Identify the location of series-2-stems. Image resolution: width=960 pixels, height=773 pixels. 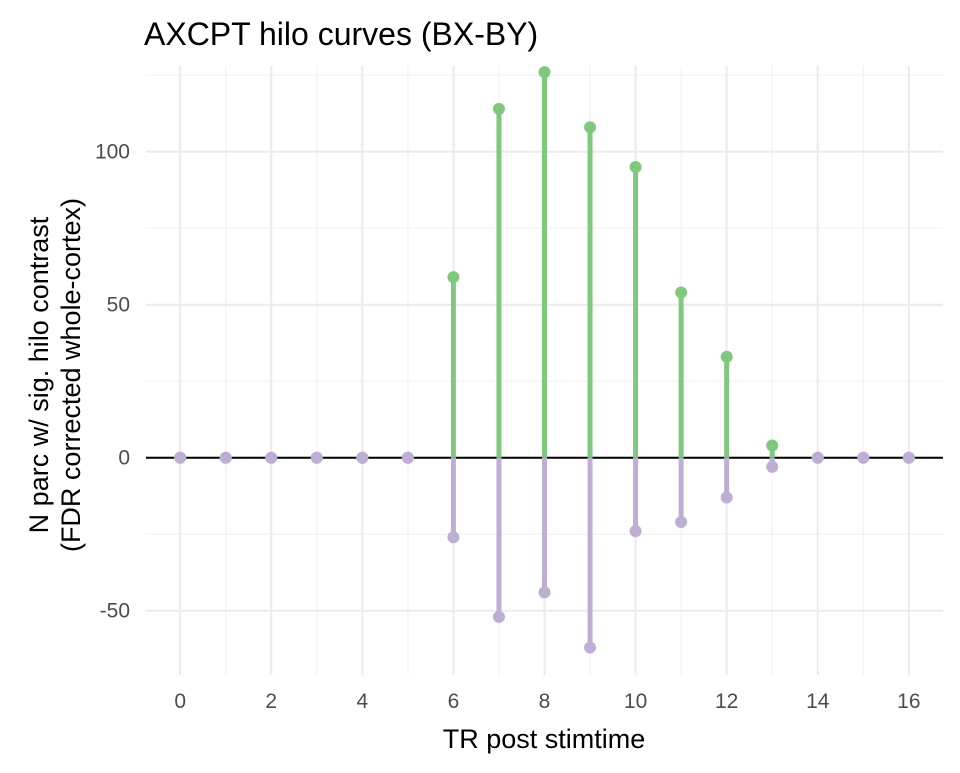
(612, 552).